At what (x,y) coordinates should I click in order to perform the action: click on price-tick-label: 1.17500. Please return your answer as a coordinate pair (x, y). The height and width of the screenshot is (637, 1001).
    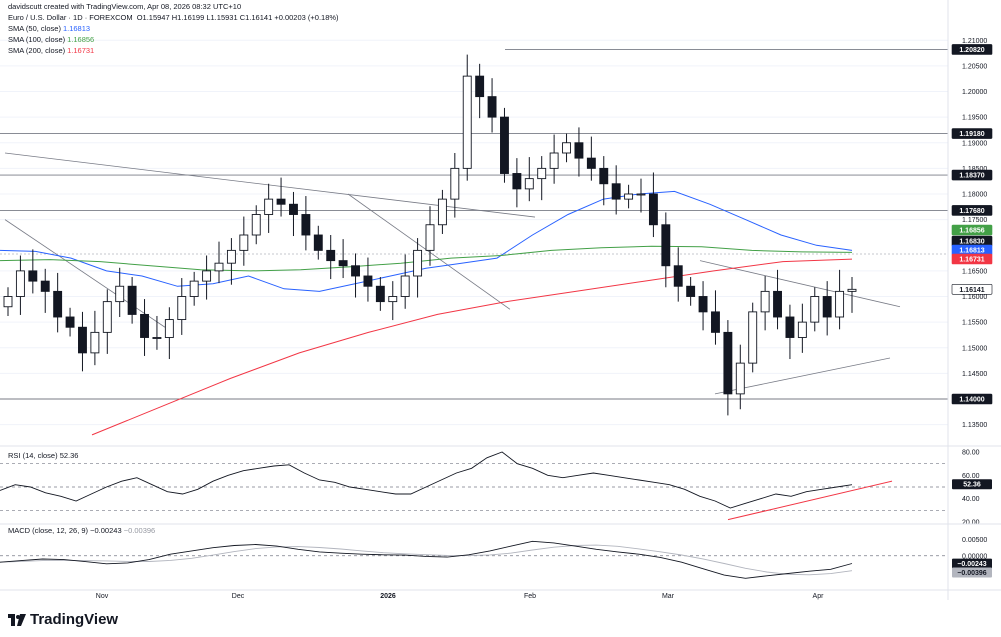
    Looking at the image, I should click on (974, 220).